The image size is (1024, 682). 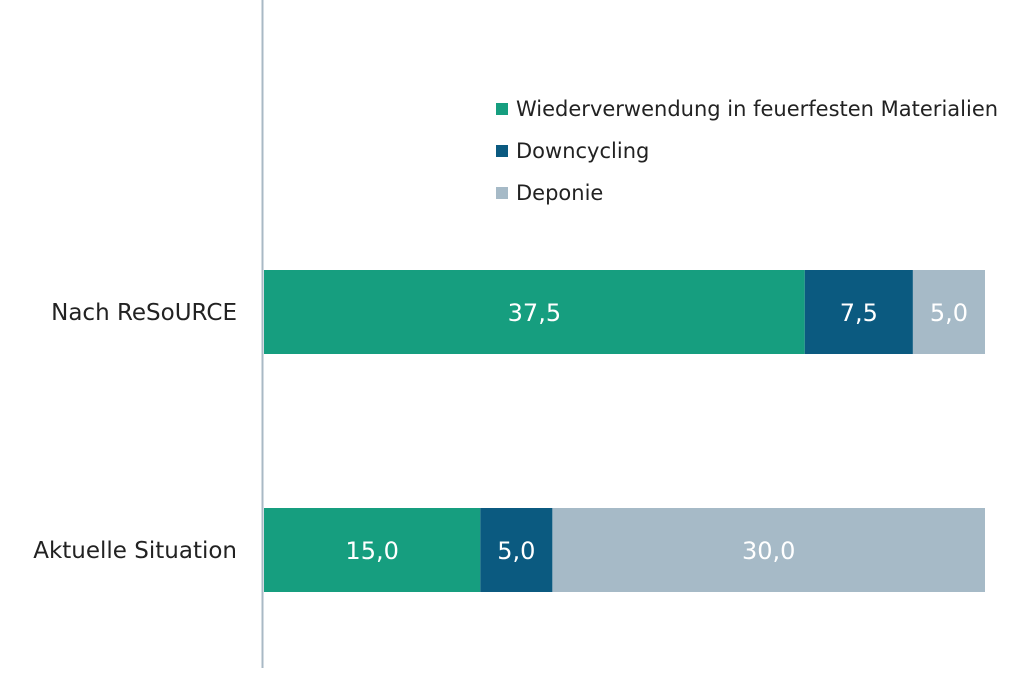 I want to click on legend-item-downcycling: Downcycling, so click(x=747, y=151).